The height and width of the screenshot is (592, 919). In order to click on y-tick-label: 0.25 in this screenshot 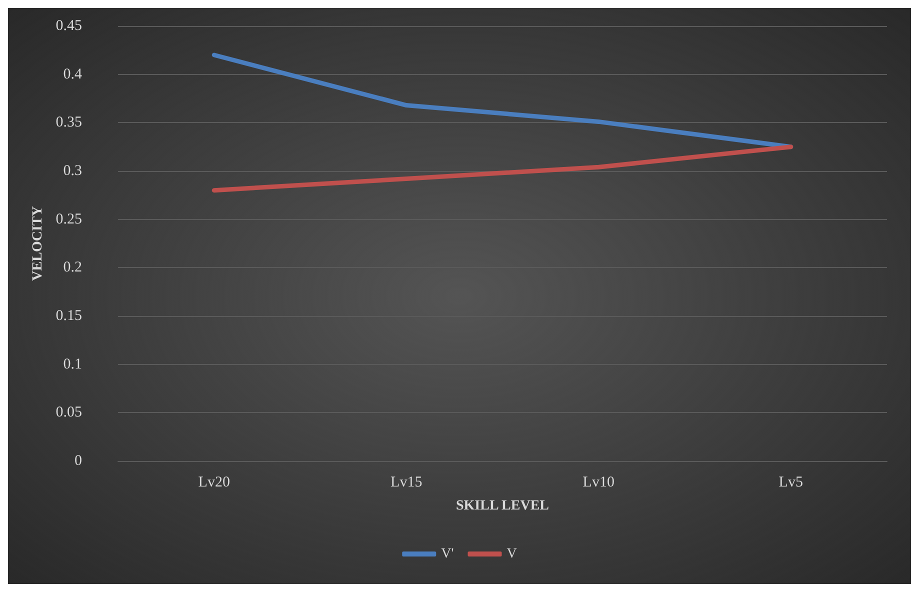, I will do `click(69, 219)`.